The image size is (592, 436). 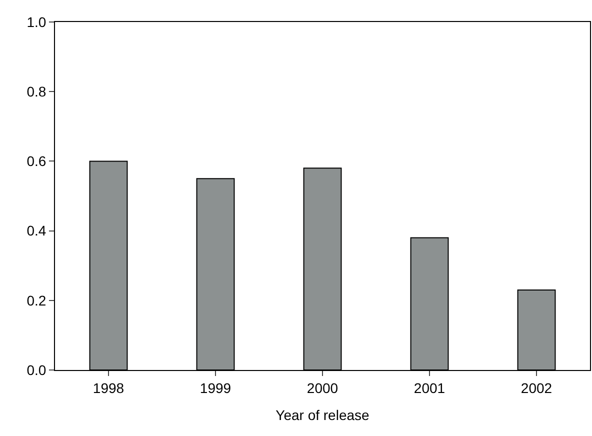 What do you see at coordinates (216, 388) in the screenshot?
I see `x-tick-label: 1999` at bounding box center [216, 388].